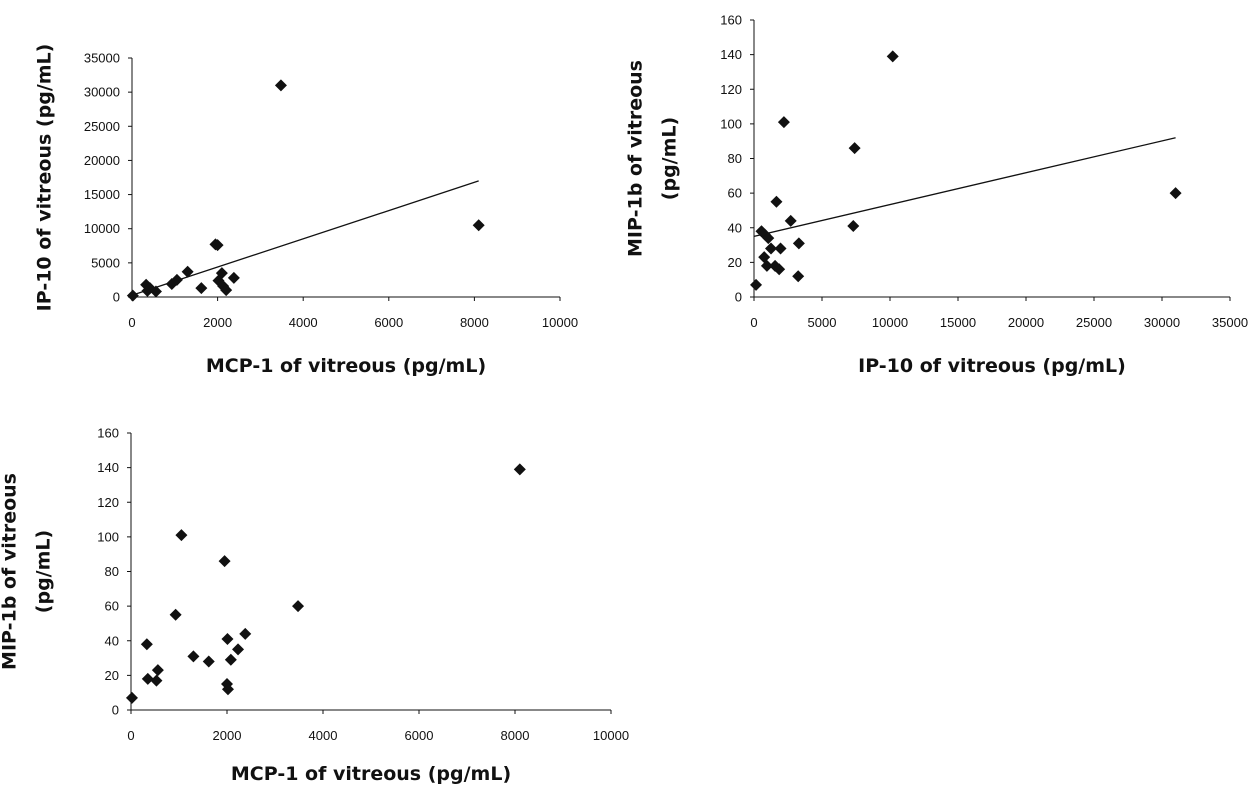 This screenshot has height=785, width=1257. What do you see at coordinates (958, 322) in the screenshot?
I see `x-tick-label: 15000` at bounding box center [958, 322].